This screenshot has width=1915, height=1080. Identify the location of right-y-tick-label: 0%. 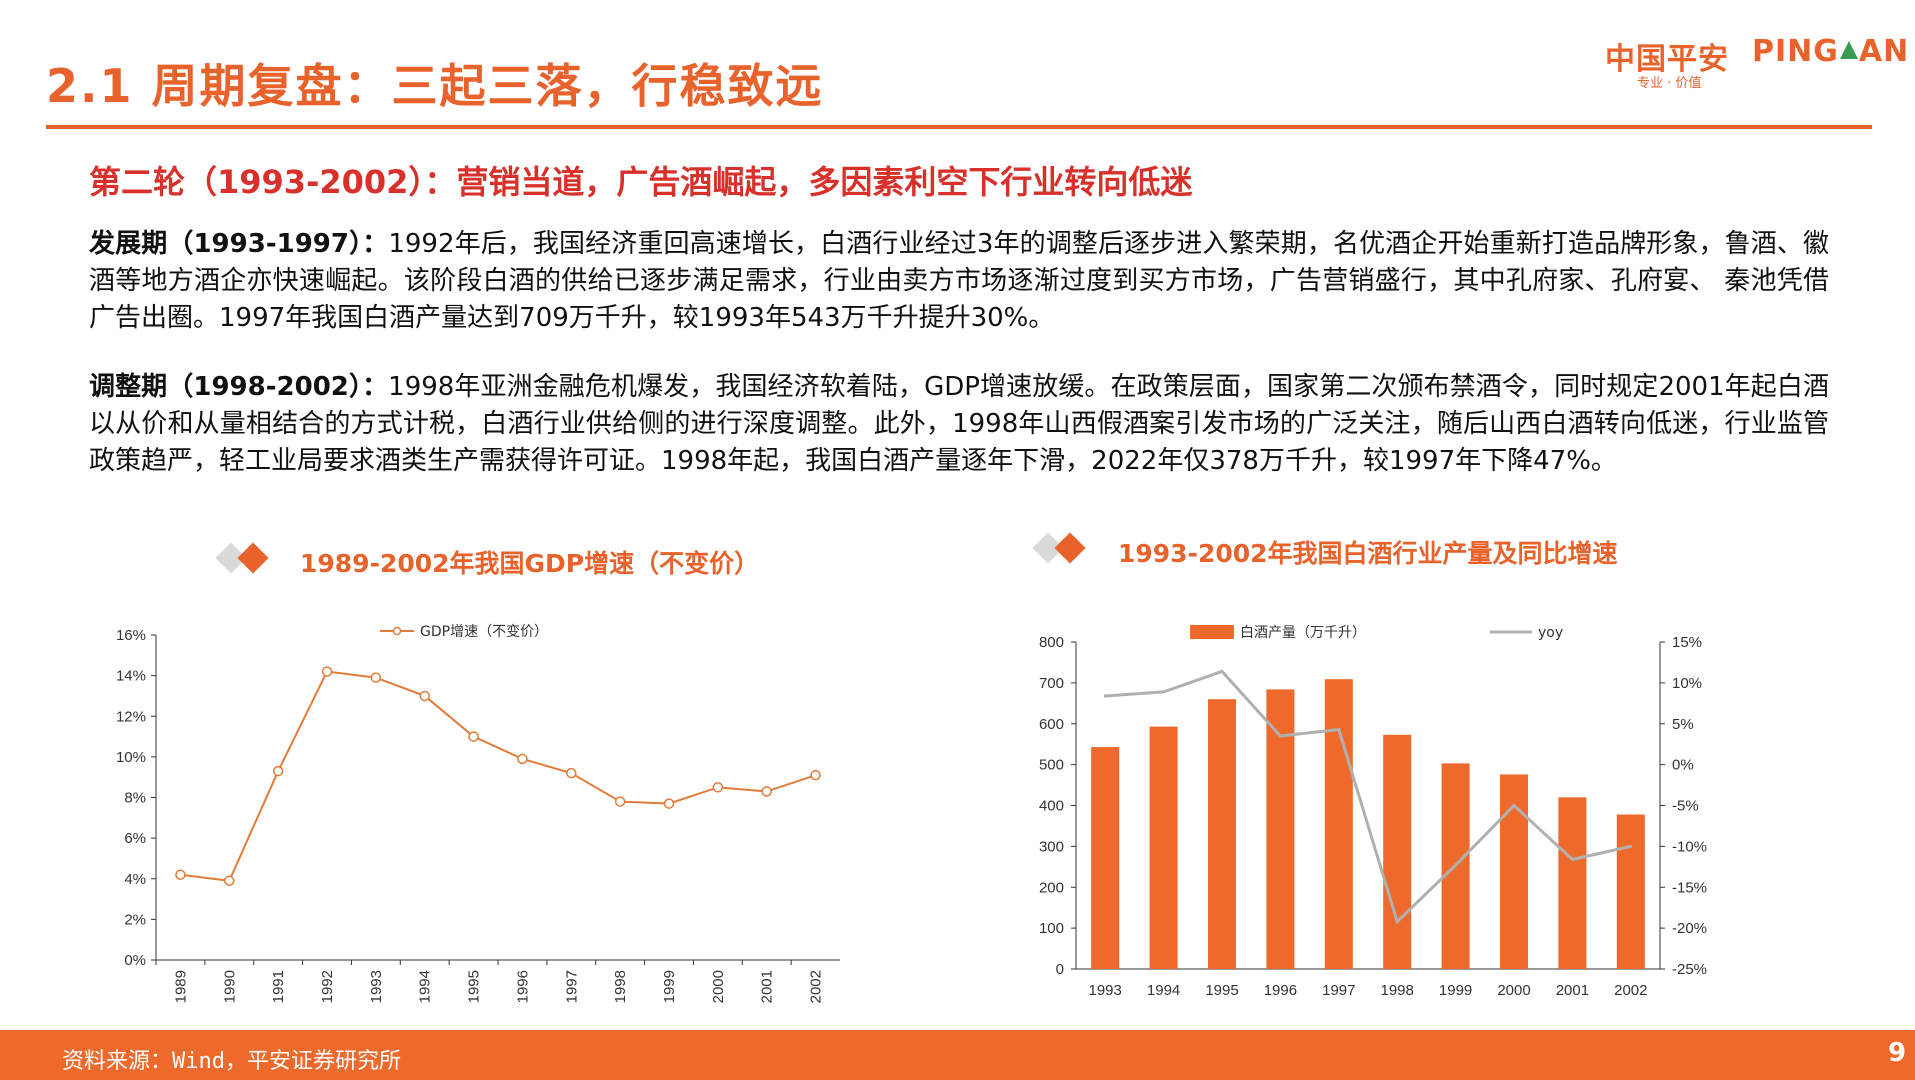
(1683, 765).